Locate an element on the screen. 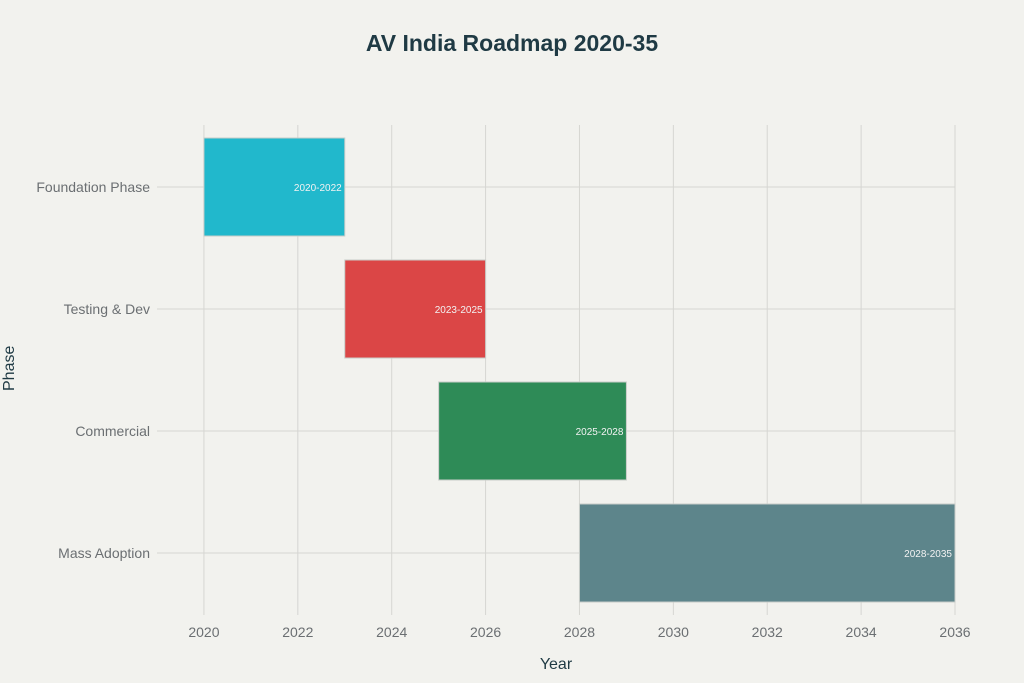 This screenshot has height=683, width=1024. x-tick-label: 2032 is located at coordinates (767, 632).